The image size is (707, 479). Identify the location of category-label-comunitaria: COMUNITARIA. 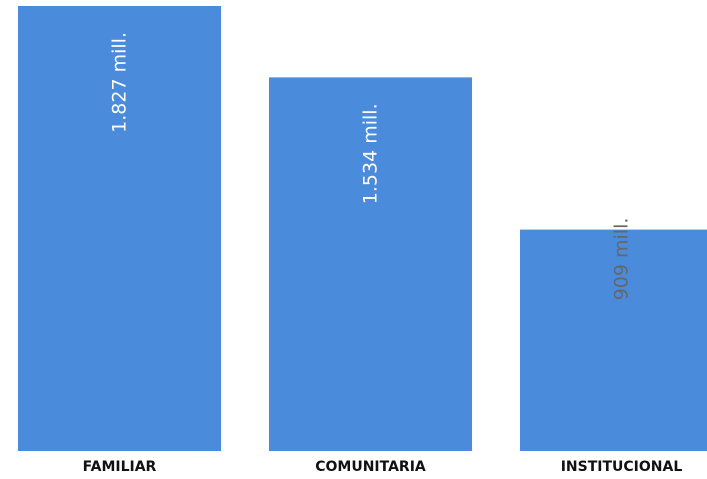
(370, 467).